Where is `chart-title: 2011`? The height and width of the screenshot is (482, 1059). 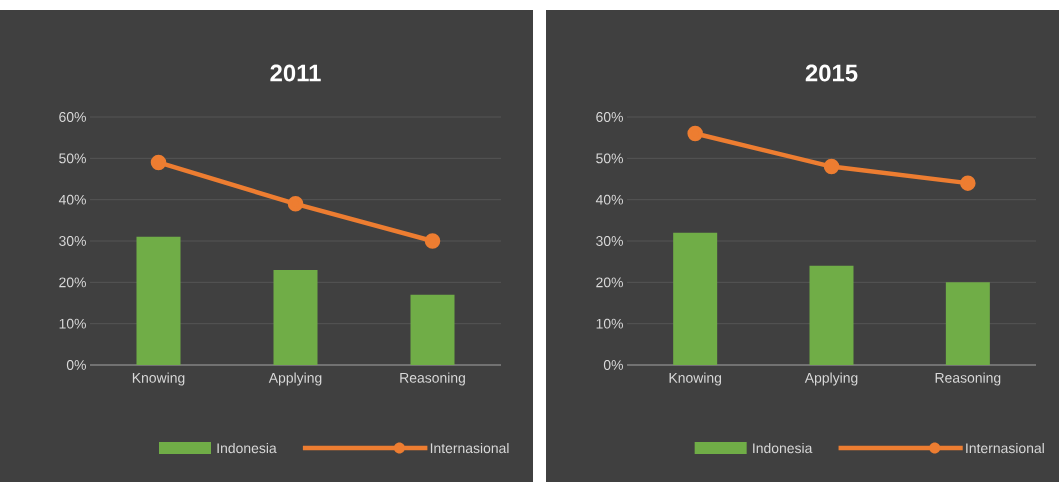 chart-title: 2011 is located at coordinates (295, 73).